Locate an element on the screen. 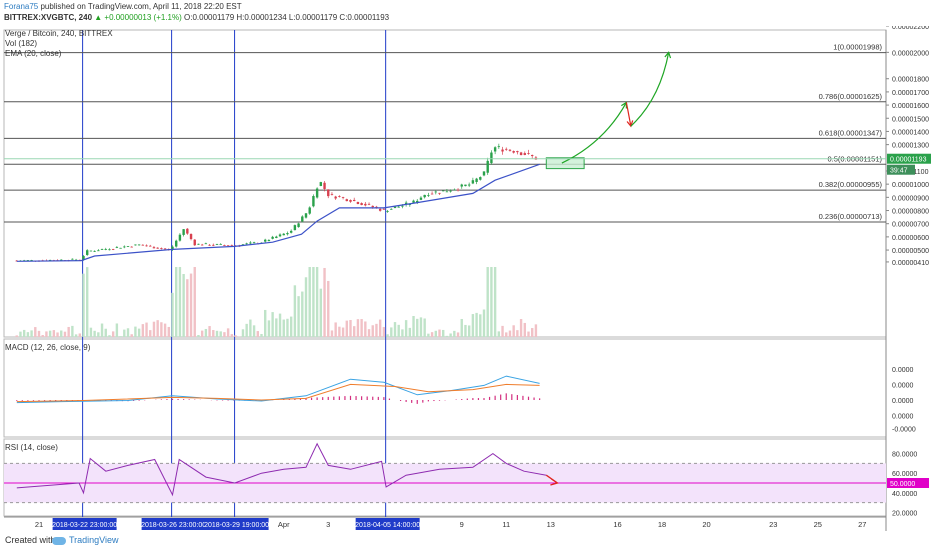 The image size is (932, 550). marker-date-tag is located at coordinates (236, 524).